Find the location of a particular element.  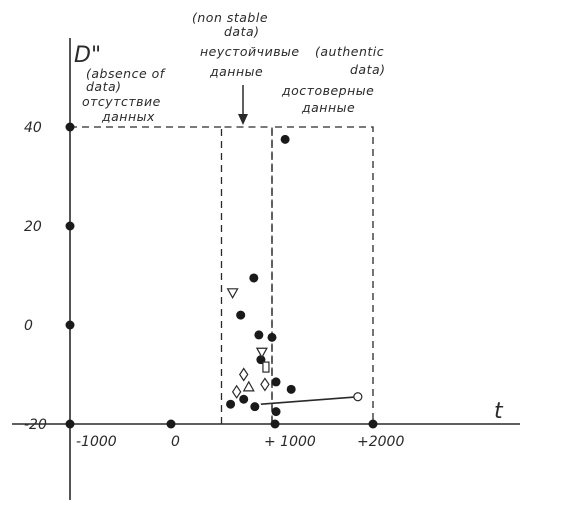

annotation-authentic-line-1: (authentic is located at coordinates (349, 51).